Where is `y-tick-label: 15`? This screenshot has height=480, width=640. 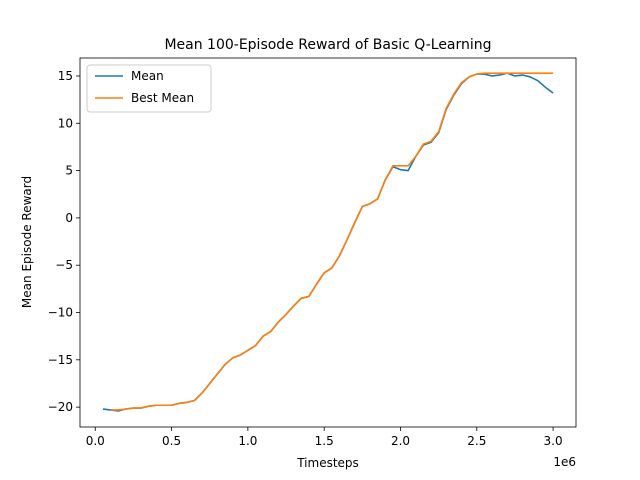
y-tick-label: 15 is located at coordinates (65, 76).